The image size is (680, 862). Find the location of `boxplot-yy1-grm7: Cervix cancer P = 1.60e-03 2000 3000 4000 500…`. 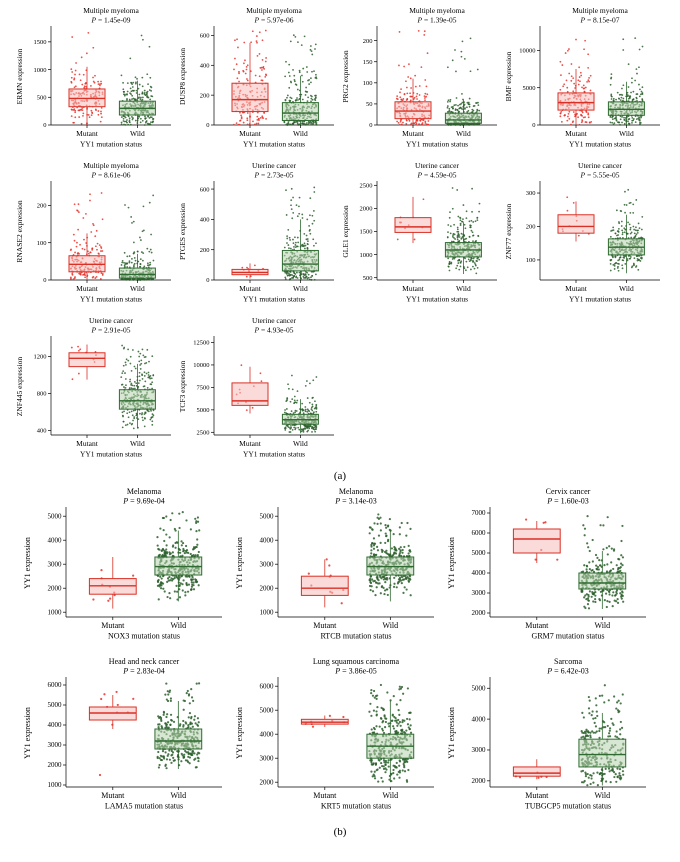

boxplot-yy1-grm7: Cervix cancer P = 1.60e-03 2000 3000 4000 500… is located at coordinates (552, 570).